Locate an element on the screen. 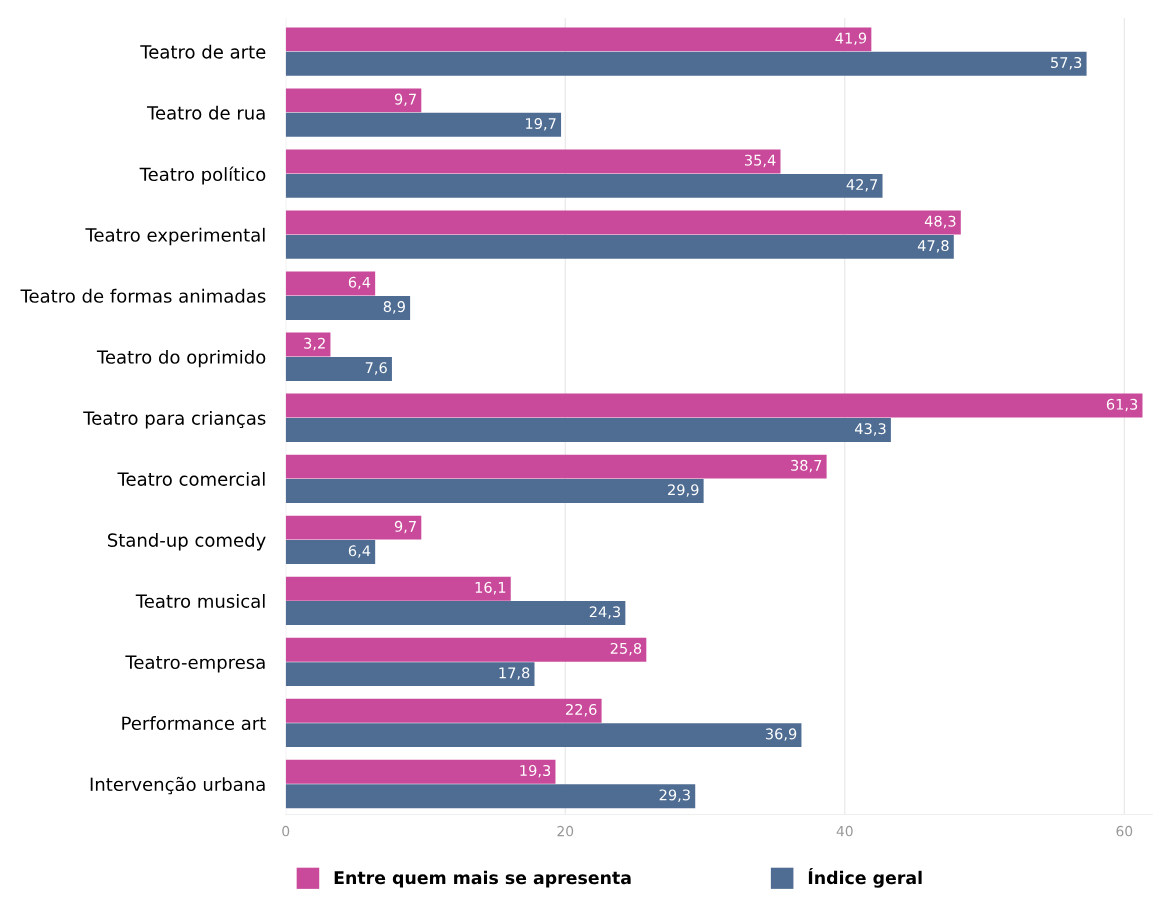 Image resolution: width=1171 pixels, height=900 pixels. y-tick-label: Teatro político is located at coordinates (202, 175).